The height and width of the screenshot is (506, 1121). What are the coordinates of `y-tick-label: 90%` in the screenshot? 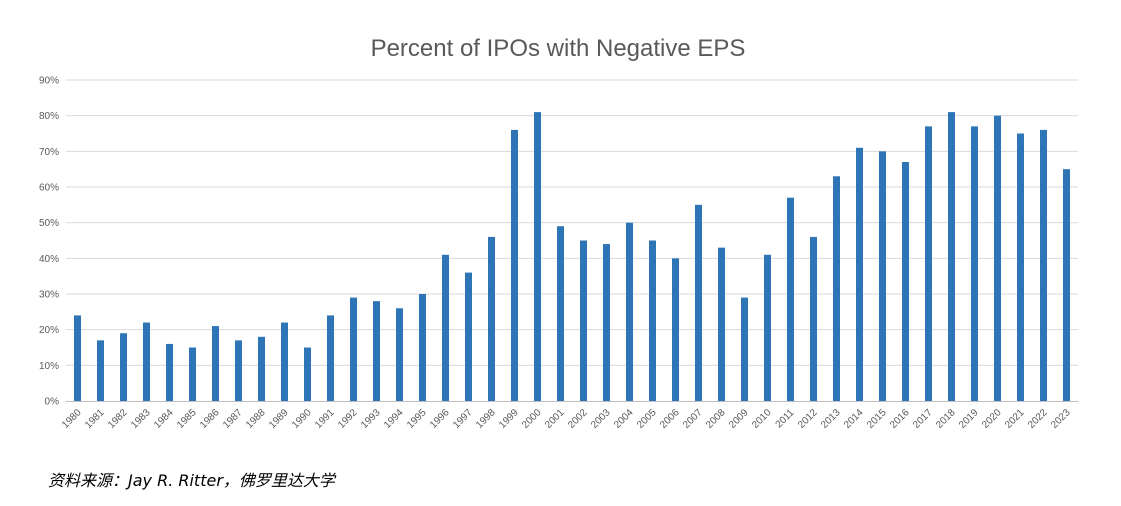 It's located at (49, 81).